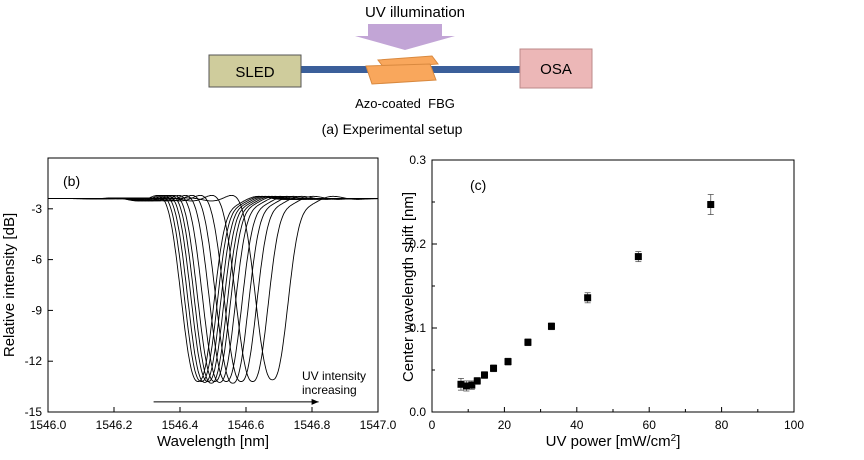  What do you see at coordinates (36, 310) in the screenshot?
I see `y-tick-label: -9` at bounding box center [36, 310].